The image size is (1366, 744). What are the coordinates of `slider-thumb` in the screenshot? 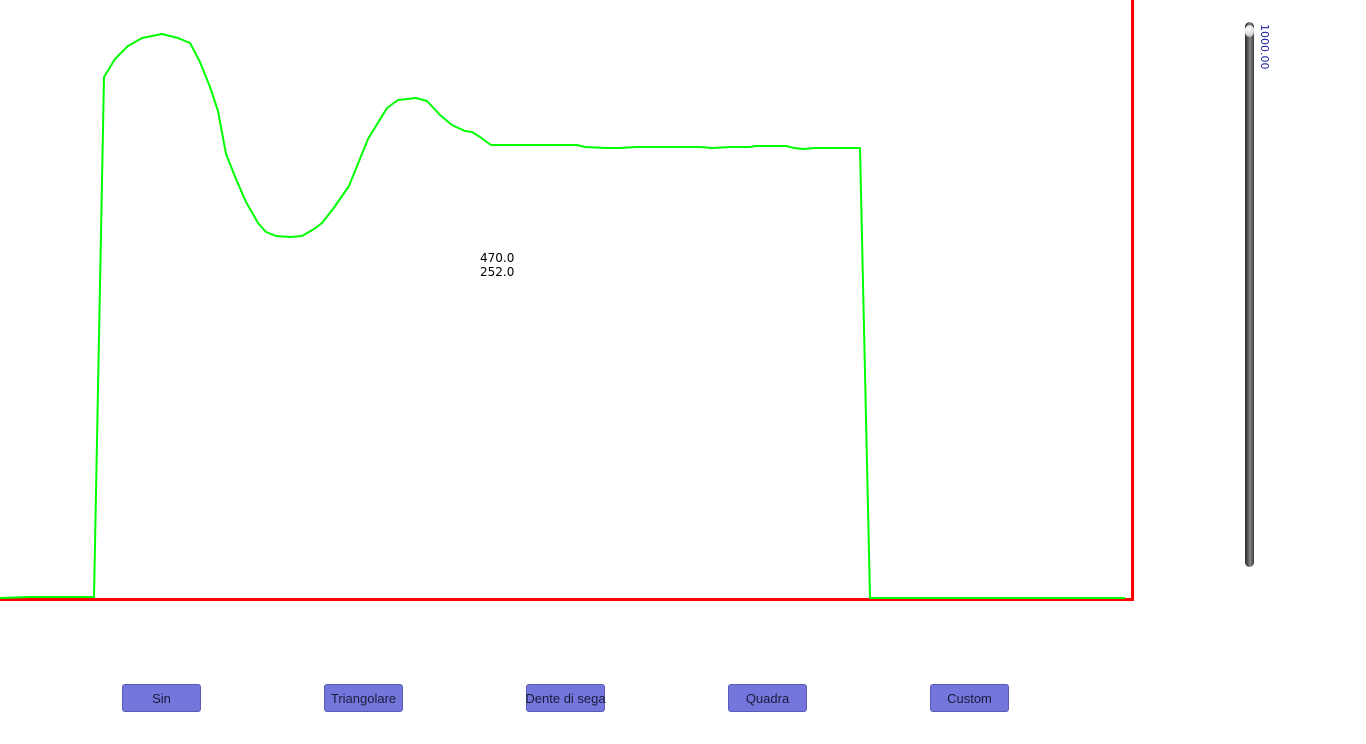 It's located at (1249, 31).